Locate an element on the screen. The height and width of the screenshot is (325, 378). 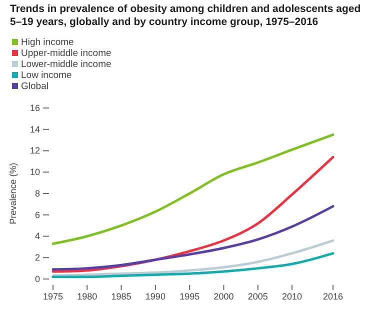
legend-label: Lower-middle income is located at coordinates (66, 64).